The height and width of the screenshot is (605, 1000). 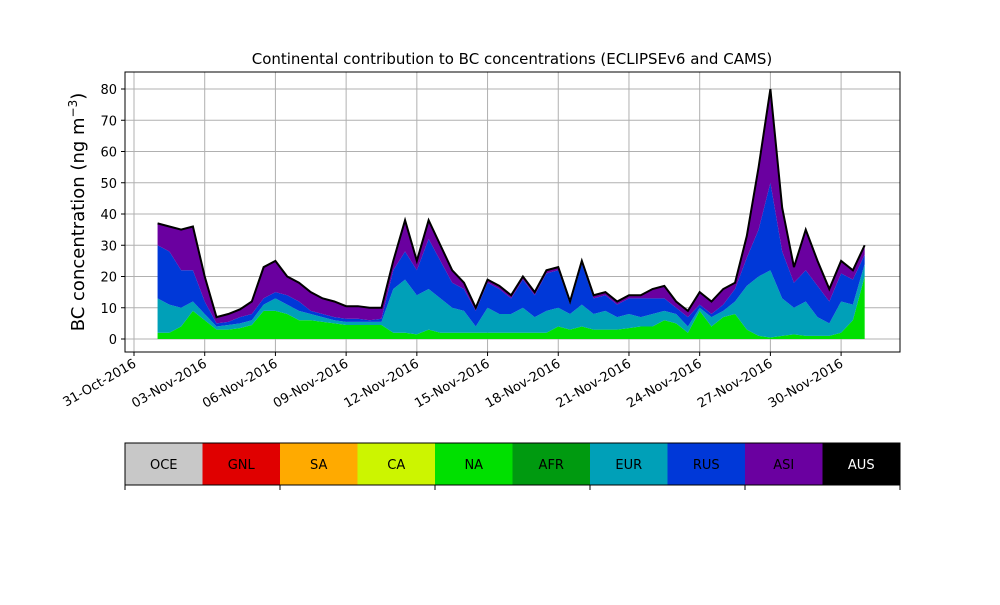 I want to click on x-tick-label: 06-Nov-2016, so click(x=240, y=383).